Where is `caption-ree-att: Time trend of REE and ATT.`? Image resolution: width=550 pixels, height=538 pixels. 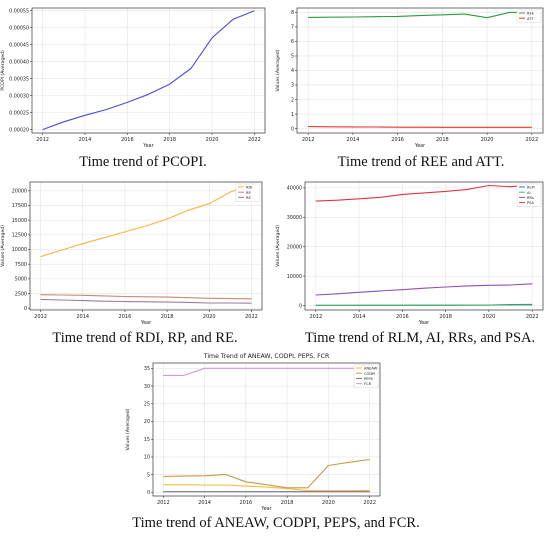
caption-ree-att: Time trend of REE and ATT. is located at coordinates (421, 162).